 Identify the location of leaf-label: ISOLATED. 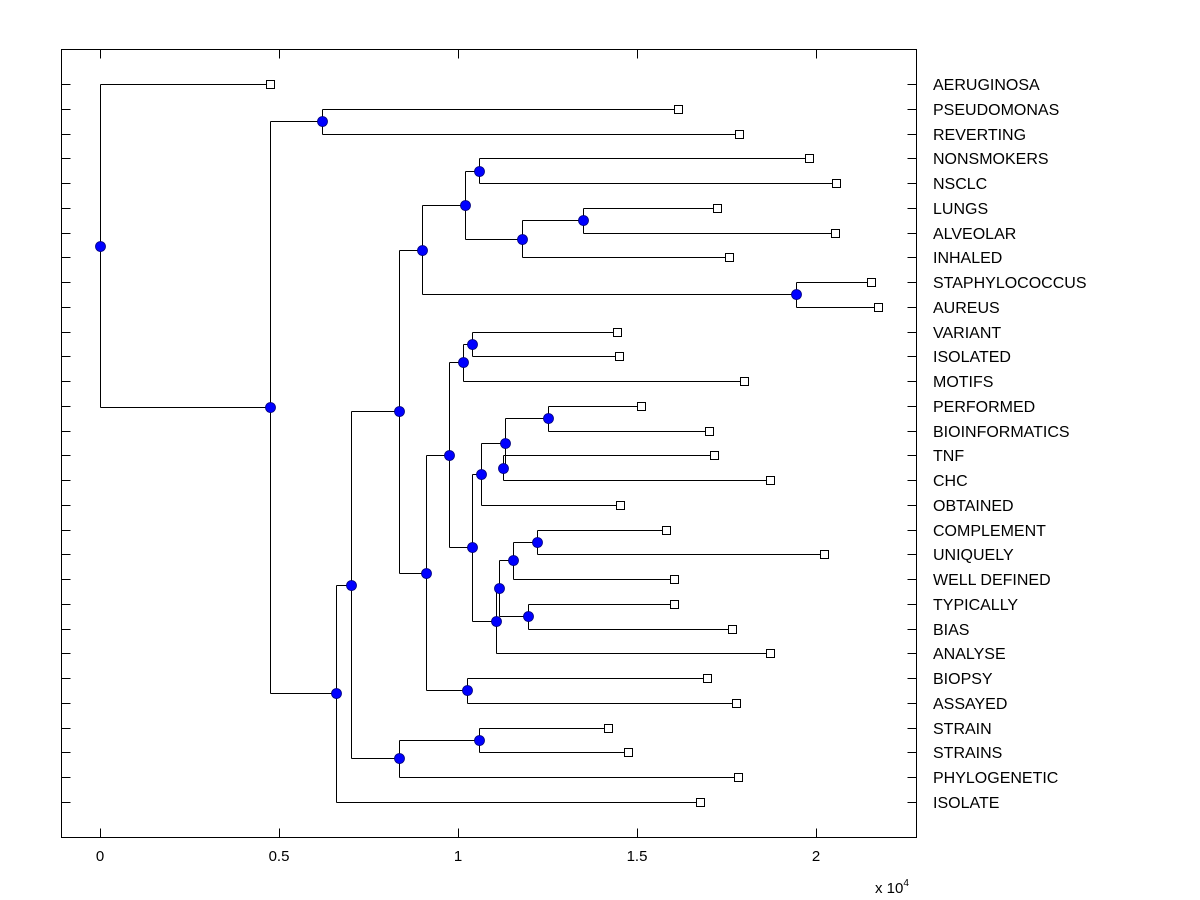
(972, 357).